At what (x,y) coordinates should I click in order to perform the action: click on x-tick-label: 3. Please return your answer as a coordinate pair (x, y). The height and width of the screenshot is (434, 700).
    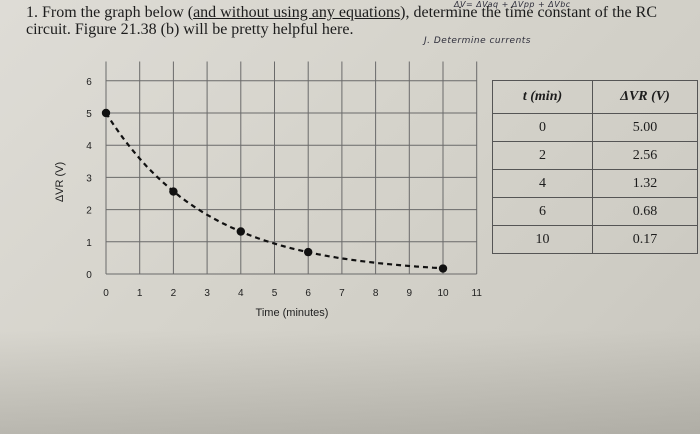
    Looking at the image, I should click on (207, 293).